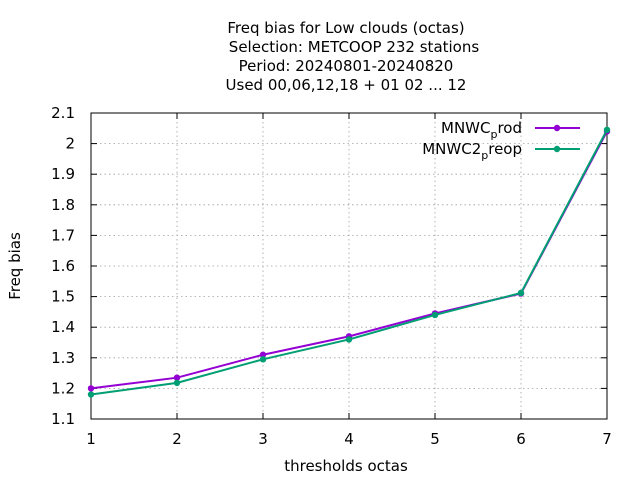  Describe the element at coordinates (63, 388) in the screenshot. I see `y-tick-label: 1.2` at that location.